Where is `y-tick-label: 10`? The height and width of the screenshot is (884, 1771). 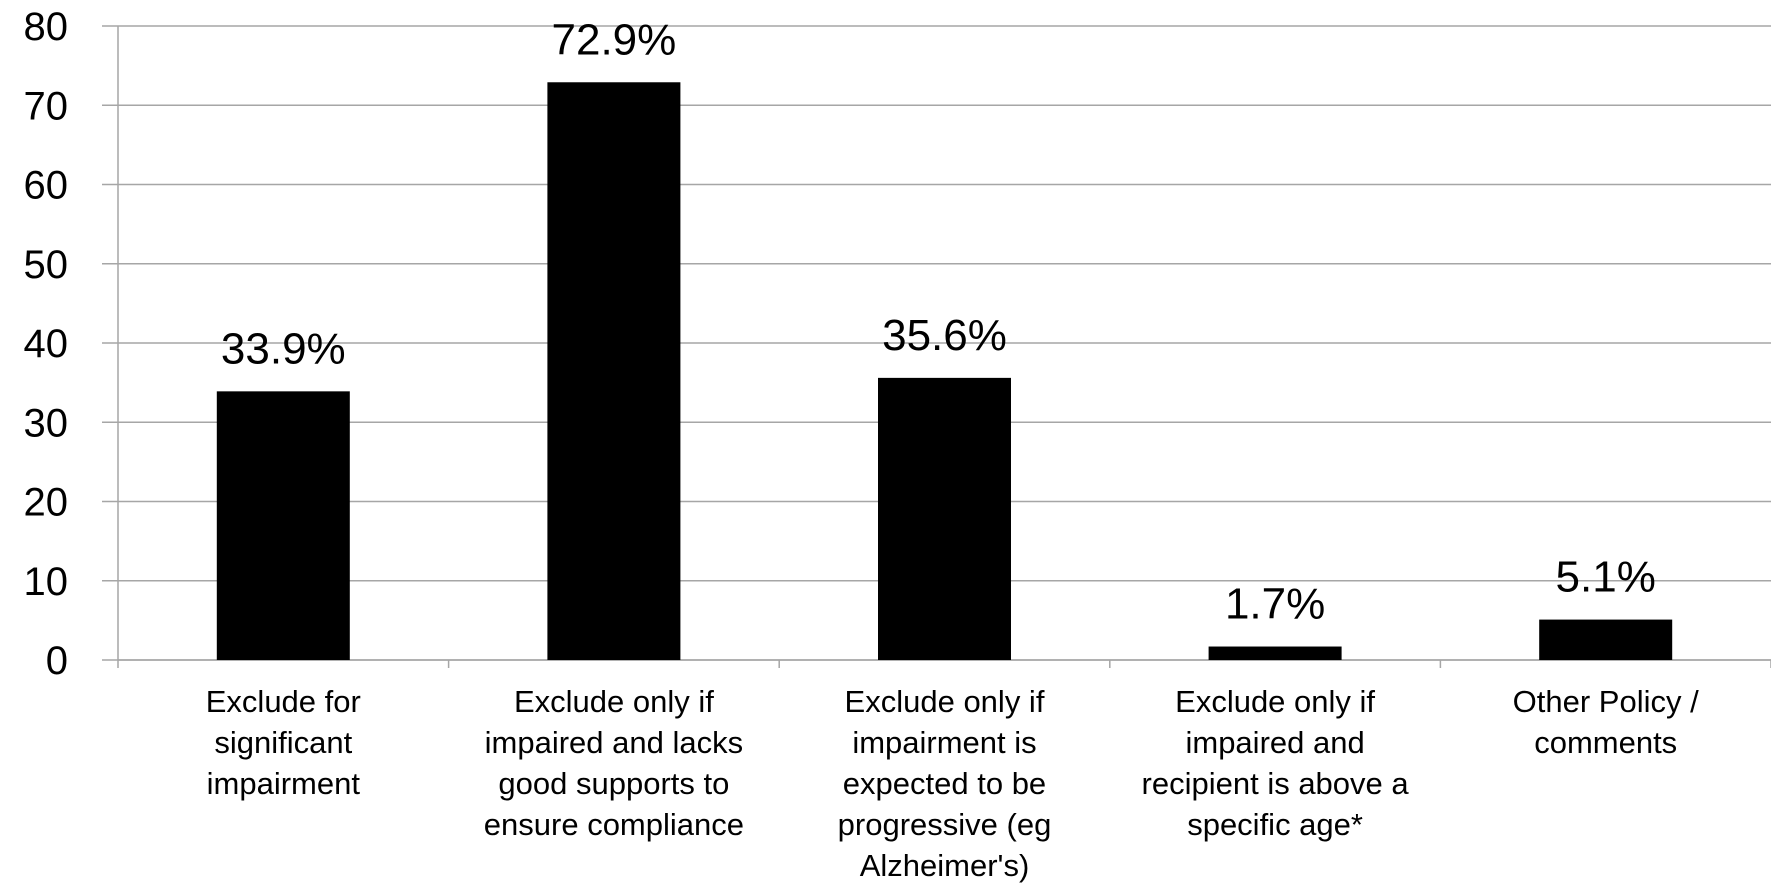
y-tick-label: 10 is located at coordinates (46, 582).